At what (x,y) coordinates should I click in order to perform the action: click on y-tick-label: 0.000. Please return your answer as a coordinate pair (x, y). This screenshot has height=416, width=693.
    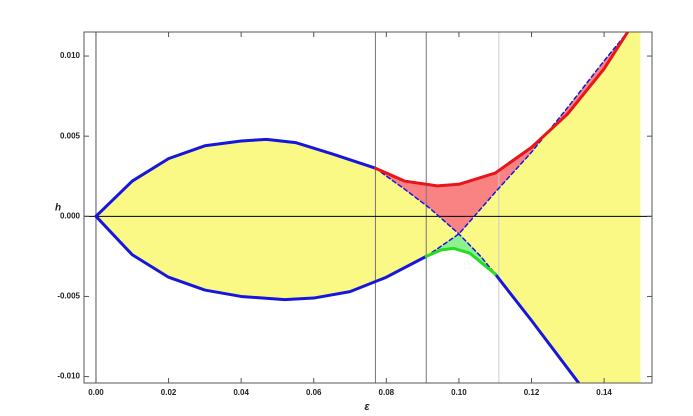
    Looking at the image, I should click on (70, 215).